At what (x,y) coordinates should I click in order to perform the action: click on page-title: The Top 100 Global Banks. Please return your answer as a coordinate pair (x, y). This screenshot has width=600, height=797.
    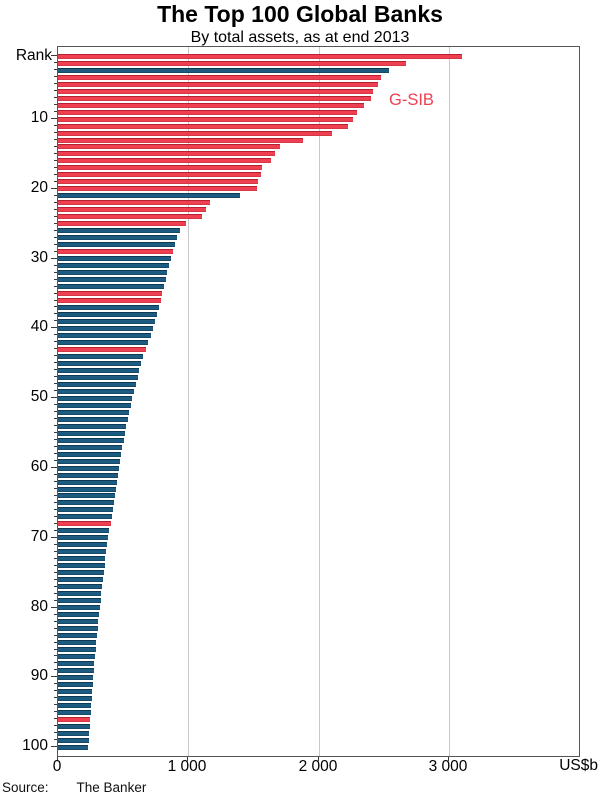
    Looking at the image, I should click on (300, 14).